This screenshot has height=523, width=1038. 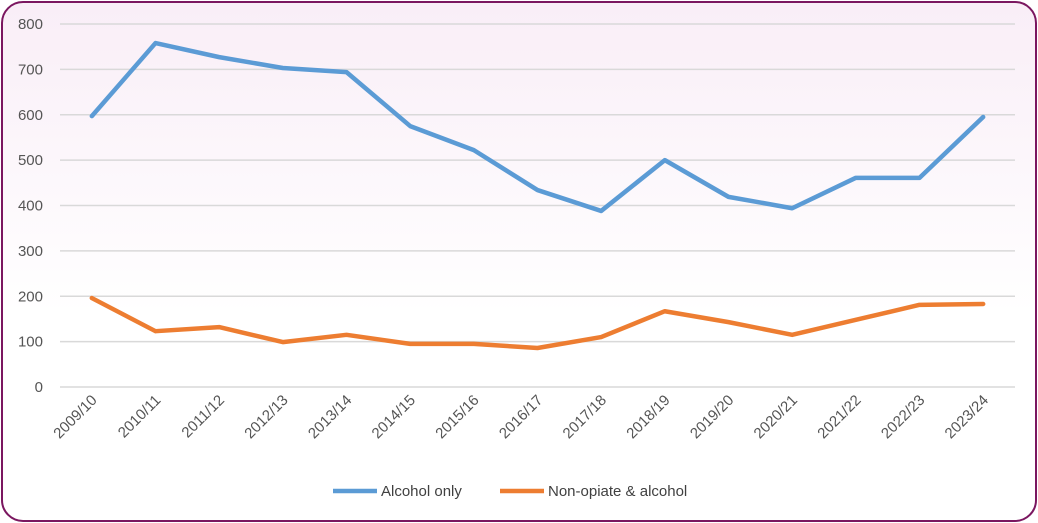 I want to click on x-tick-label: 2014/15, so click(x=394, y=417).